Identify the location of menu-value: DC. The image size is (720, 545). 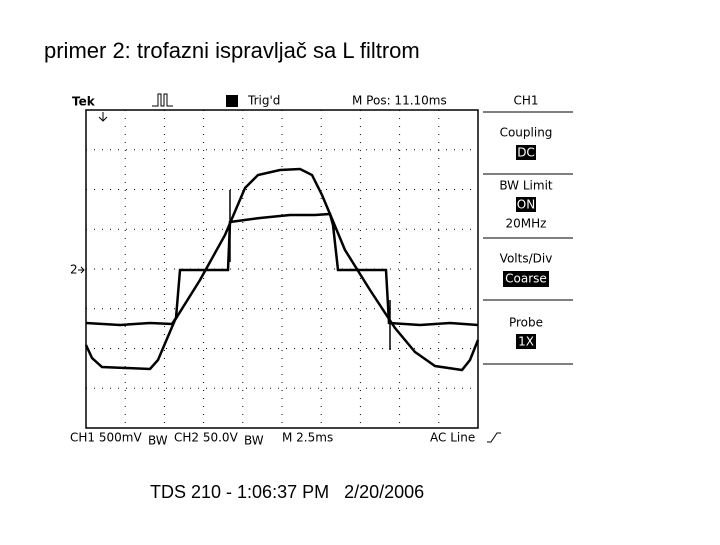
(526, 153).